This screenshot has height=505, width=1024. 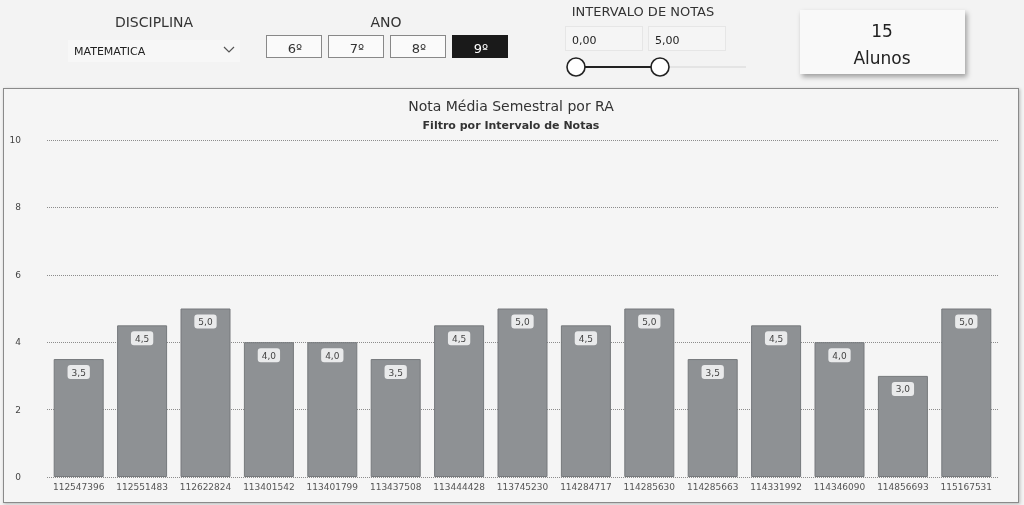 I want to click on x-tick-label: 114346090, so click(x=839, y=486).